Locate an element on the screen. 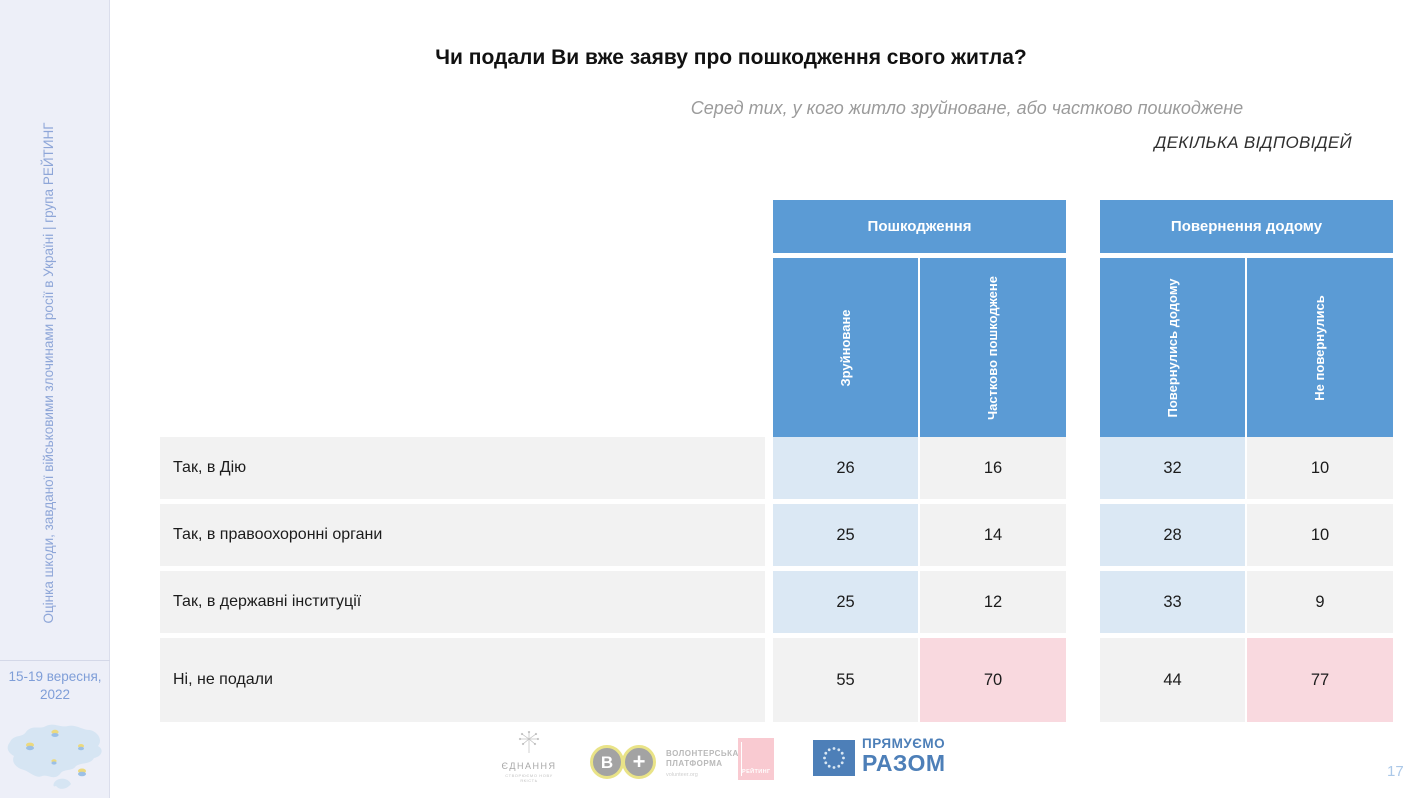  row-label-diia: Так, в Дію is located at coordinates (462, 468).